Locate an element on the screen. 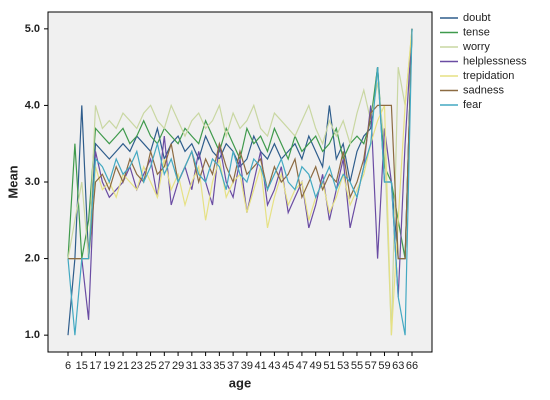 The height and width of the screenshot is (400, 550). x-tick-label: 55 is located at coordinates (357, 366).